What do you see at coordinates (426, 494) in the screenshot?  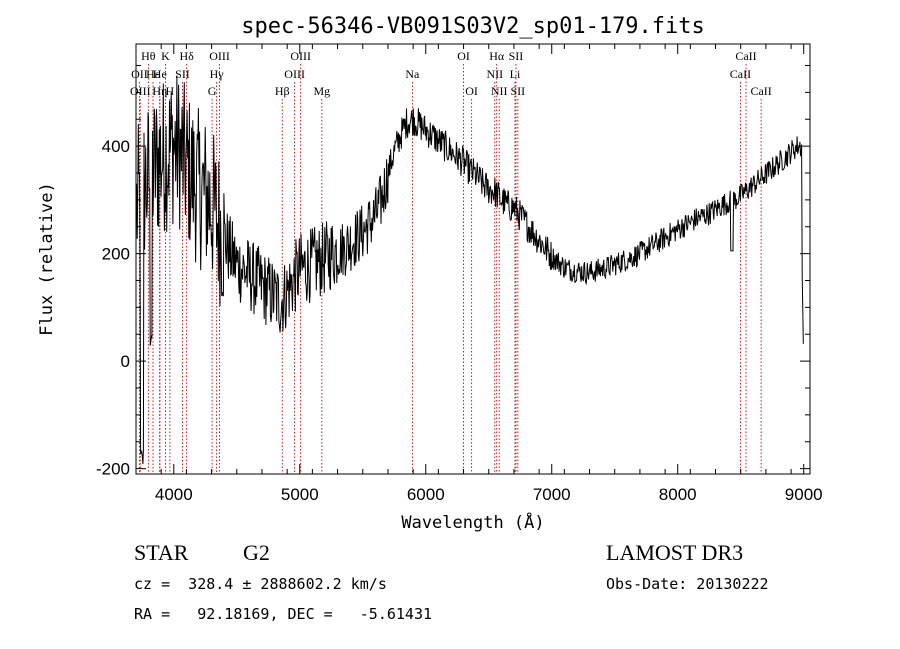 I see `x-tick-label: 6000` at bounding box center [426, 494].